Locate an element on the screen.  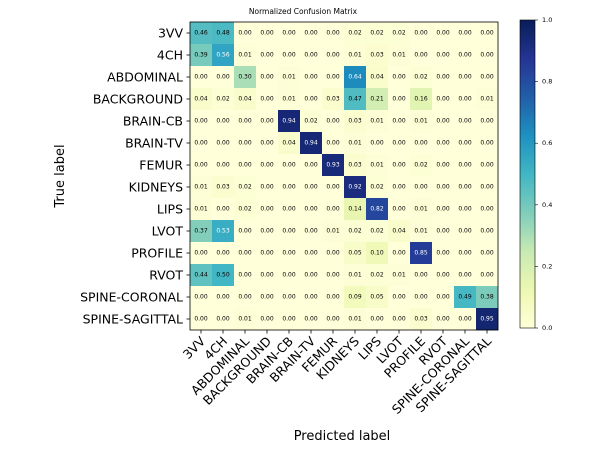
y-tick-label: BACKGROUND is located at coordinates (138, 99).